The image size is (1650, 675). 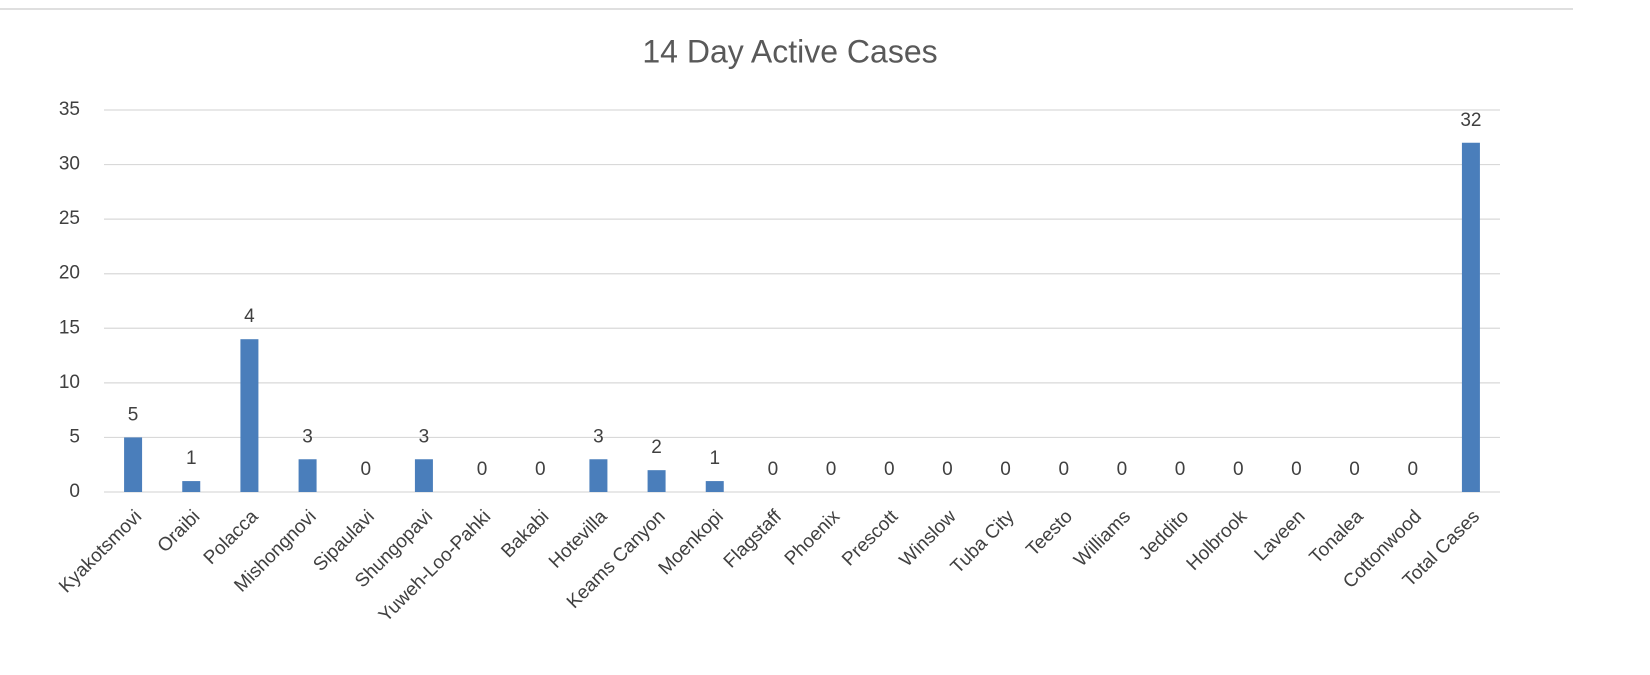 What do you see at coordinates (69, 218) in the screenshot?
I see `y-tick-label: 25` at bounding box center [69, 218].